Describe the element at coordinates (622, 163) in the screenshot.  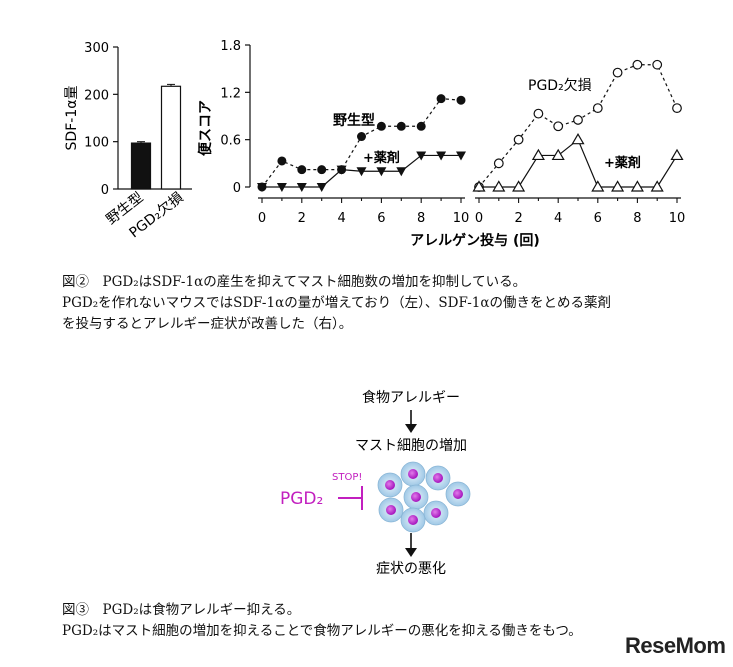
I see `series-label-drug-2: +薬剤` at that location.